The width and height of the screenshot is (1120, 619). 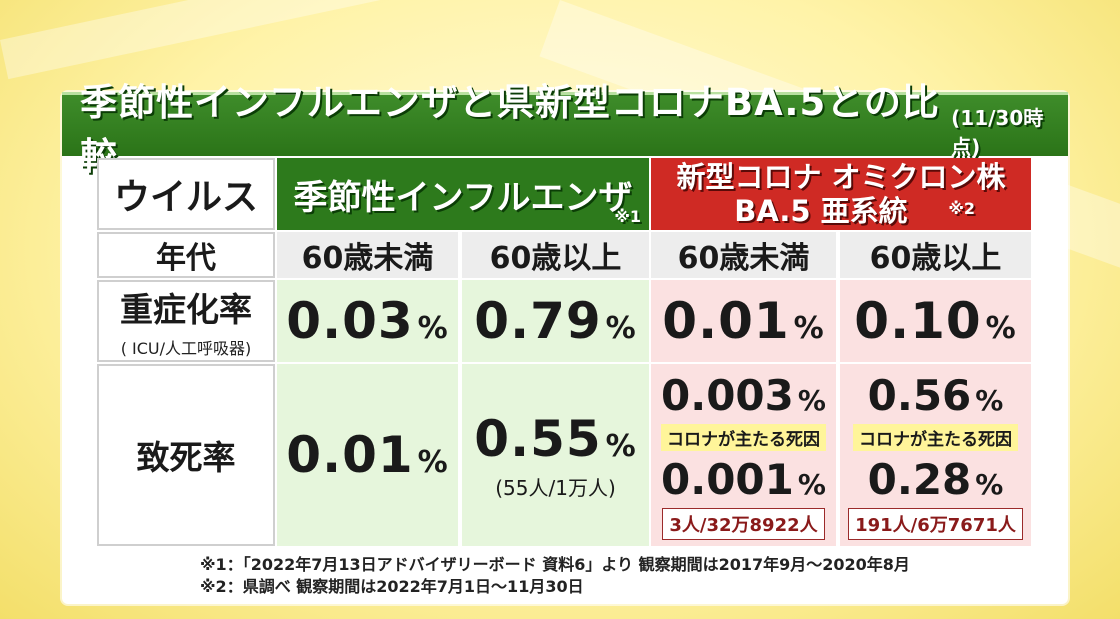 I want to click on death-flu-under60: 0.01%, so click(x=367, y=455).